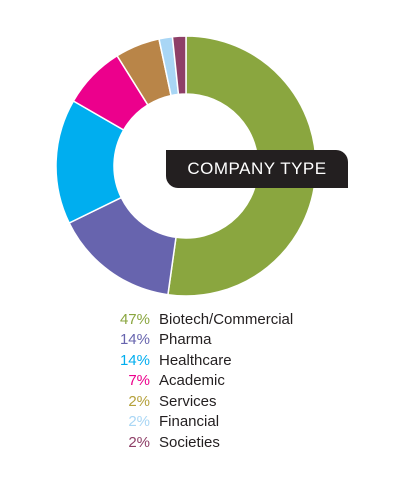 The width and height of the screenshot is (400, 480). Describe the element at coordinates (134, 319) in the screenshot. I see `legend-percent: 47%` at that location.